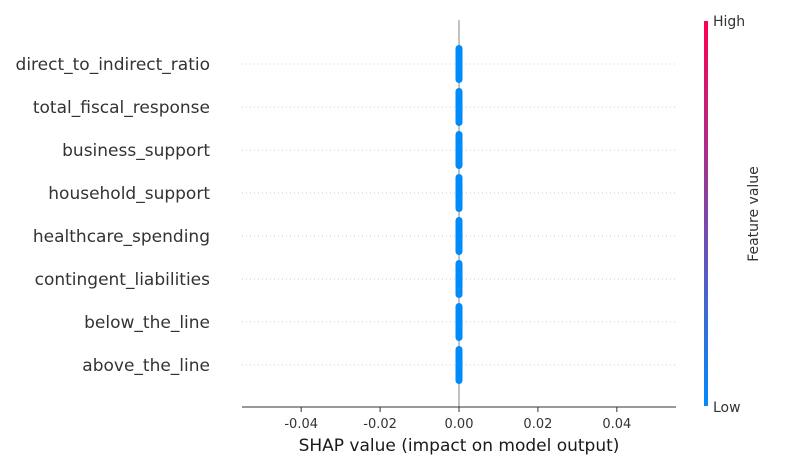 The image size is (800, 470). I want to click on feature-label: healthcare_spending, so click(121, 237).